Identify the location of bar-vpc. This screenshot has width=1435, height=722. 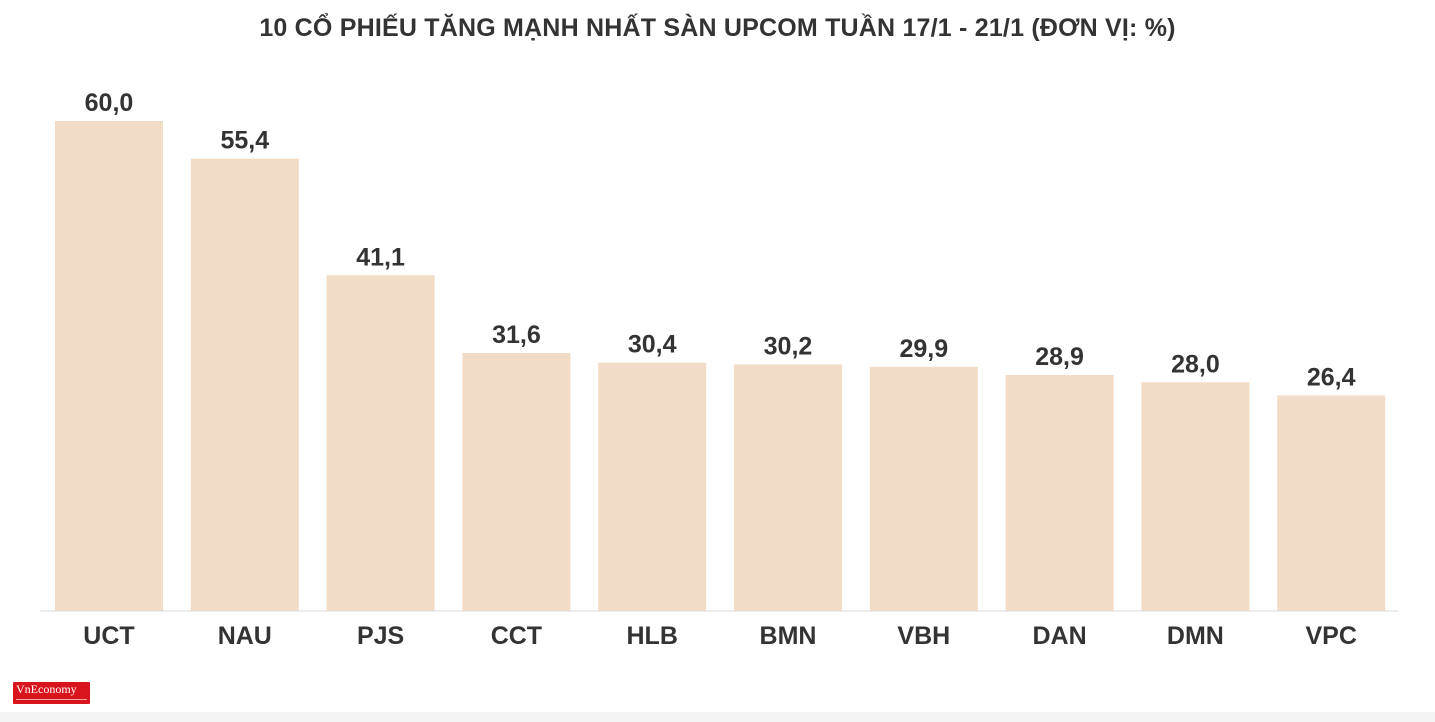
(1331, 503).